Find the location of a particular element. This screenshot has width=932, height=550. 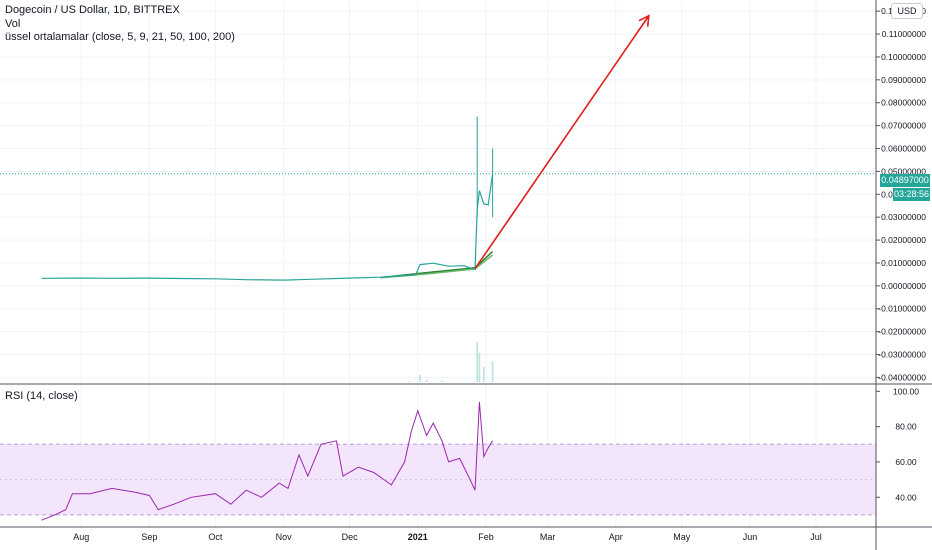

rsi-band is located at coordinates (438, 479).